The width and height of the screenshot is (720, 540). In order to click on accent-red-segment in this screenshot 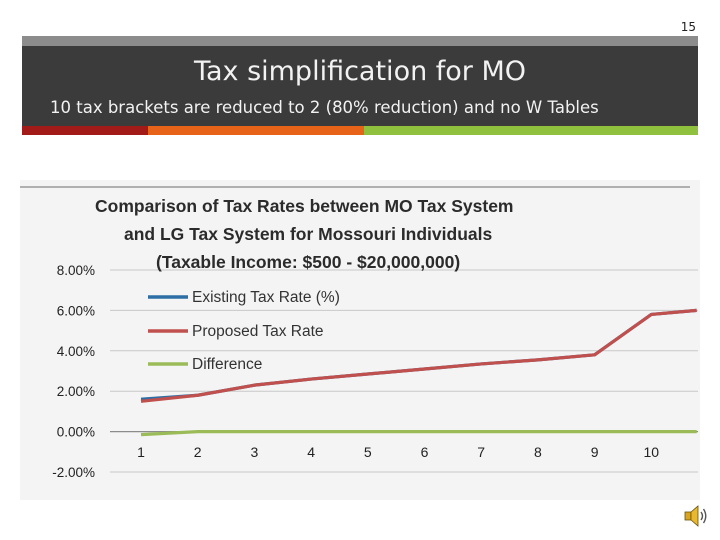, I will do `click(85, 130)`.